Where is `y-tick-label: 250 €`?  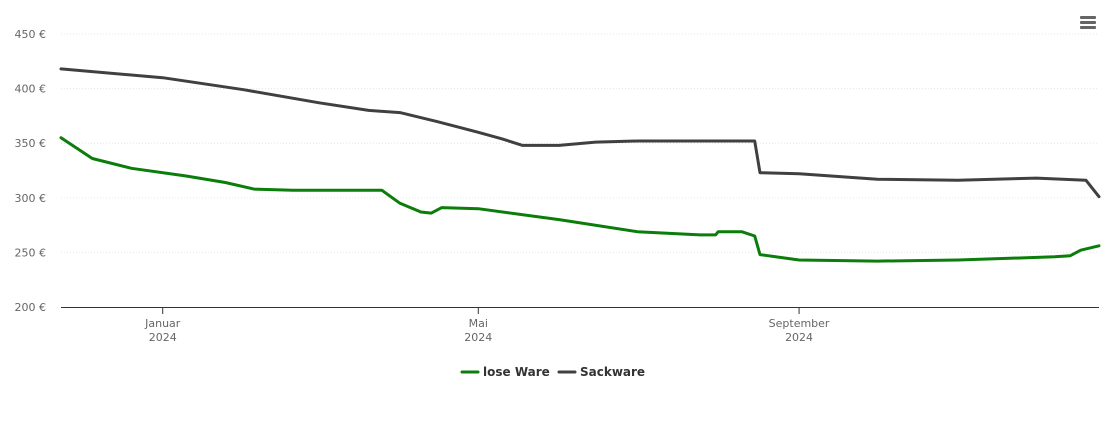
y-tick-label: 250 € is located at coordinates (31, 252).